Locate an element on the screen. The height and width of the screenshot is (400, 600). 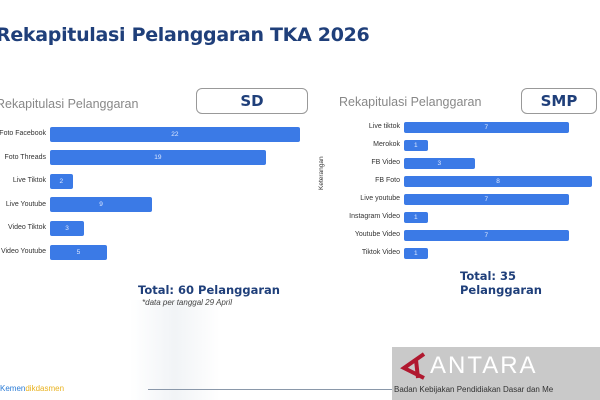
kemendikdasmen-logo: Kemendikdasmen is located at coordinates (32, 388).